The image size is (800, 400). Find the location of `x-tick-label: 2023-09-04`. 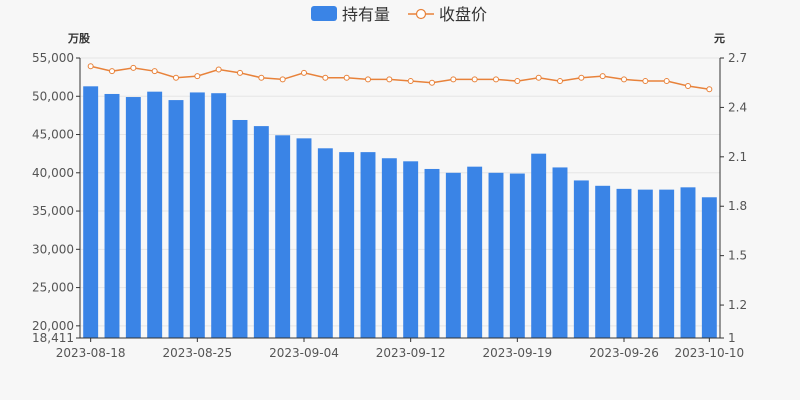

x-tick-label: 2023-09-04 is located at coordinates (304, 353).